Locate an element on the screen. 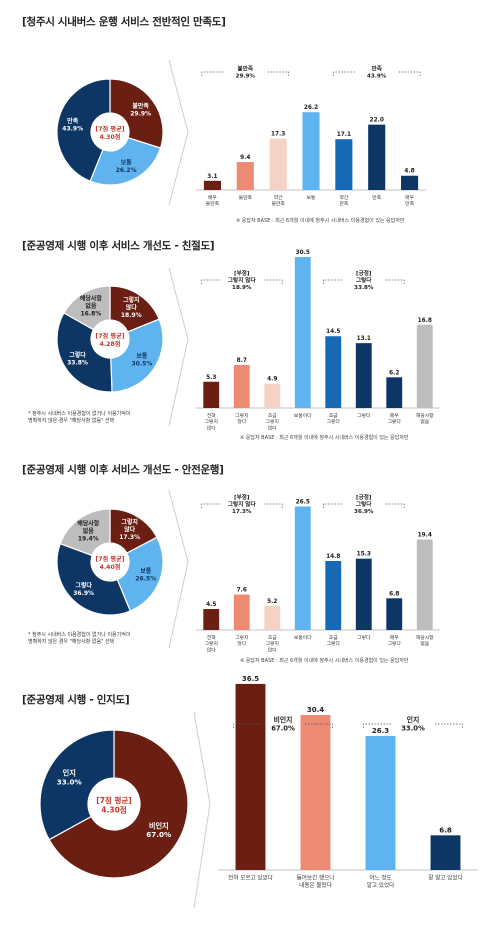  section-title: [청주시 시내버스 운행 서비스 전반적인 만족도] is located at coordinates (124, 22).